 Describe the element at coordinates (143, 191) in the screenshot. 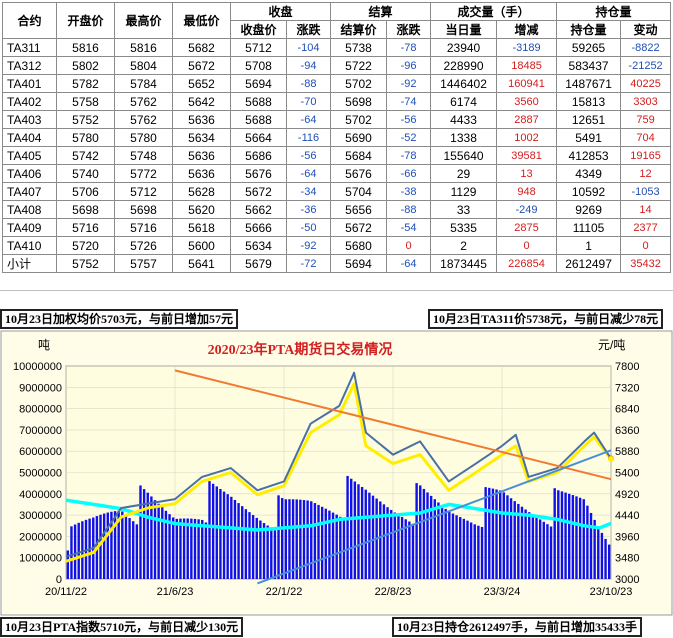

I see `table-cell: 5712` at that location.